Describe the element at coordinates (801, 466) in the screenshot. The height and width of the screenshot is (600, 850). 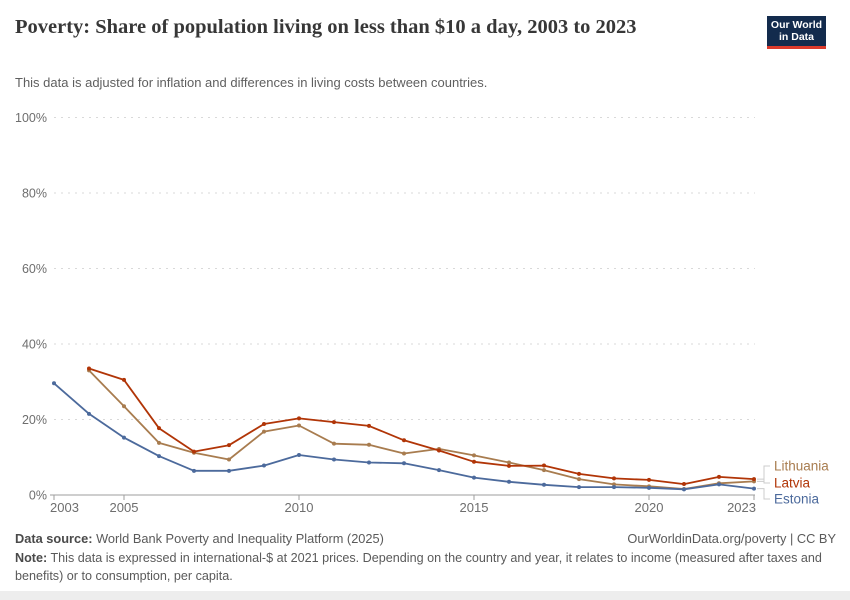
I see `series-label-lithuania: Lithuania` at that location.